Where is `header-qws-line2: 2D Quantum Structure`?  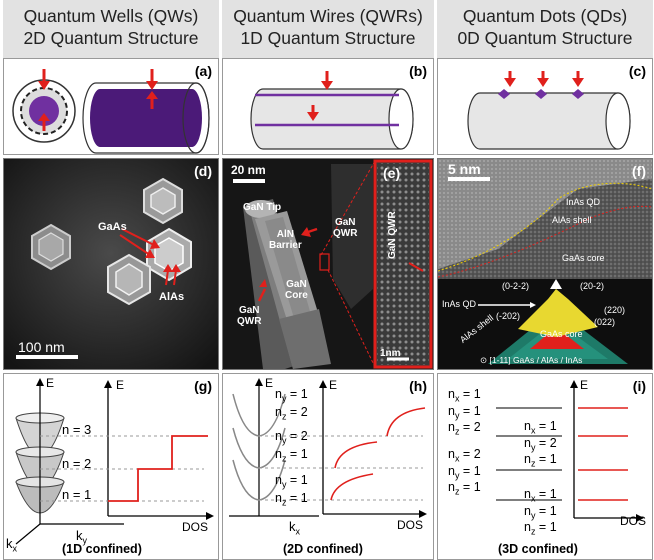 header-qws-line2: 2D Quantum Structure is located at coordinates (111, 38).